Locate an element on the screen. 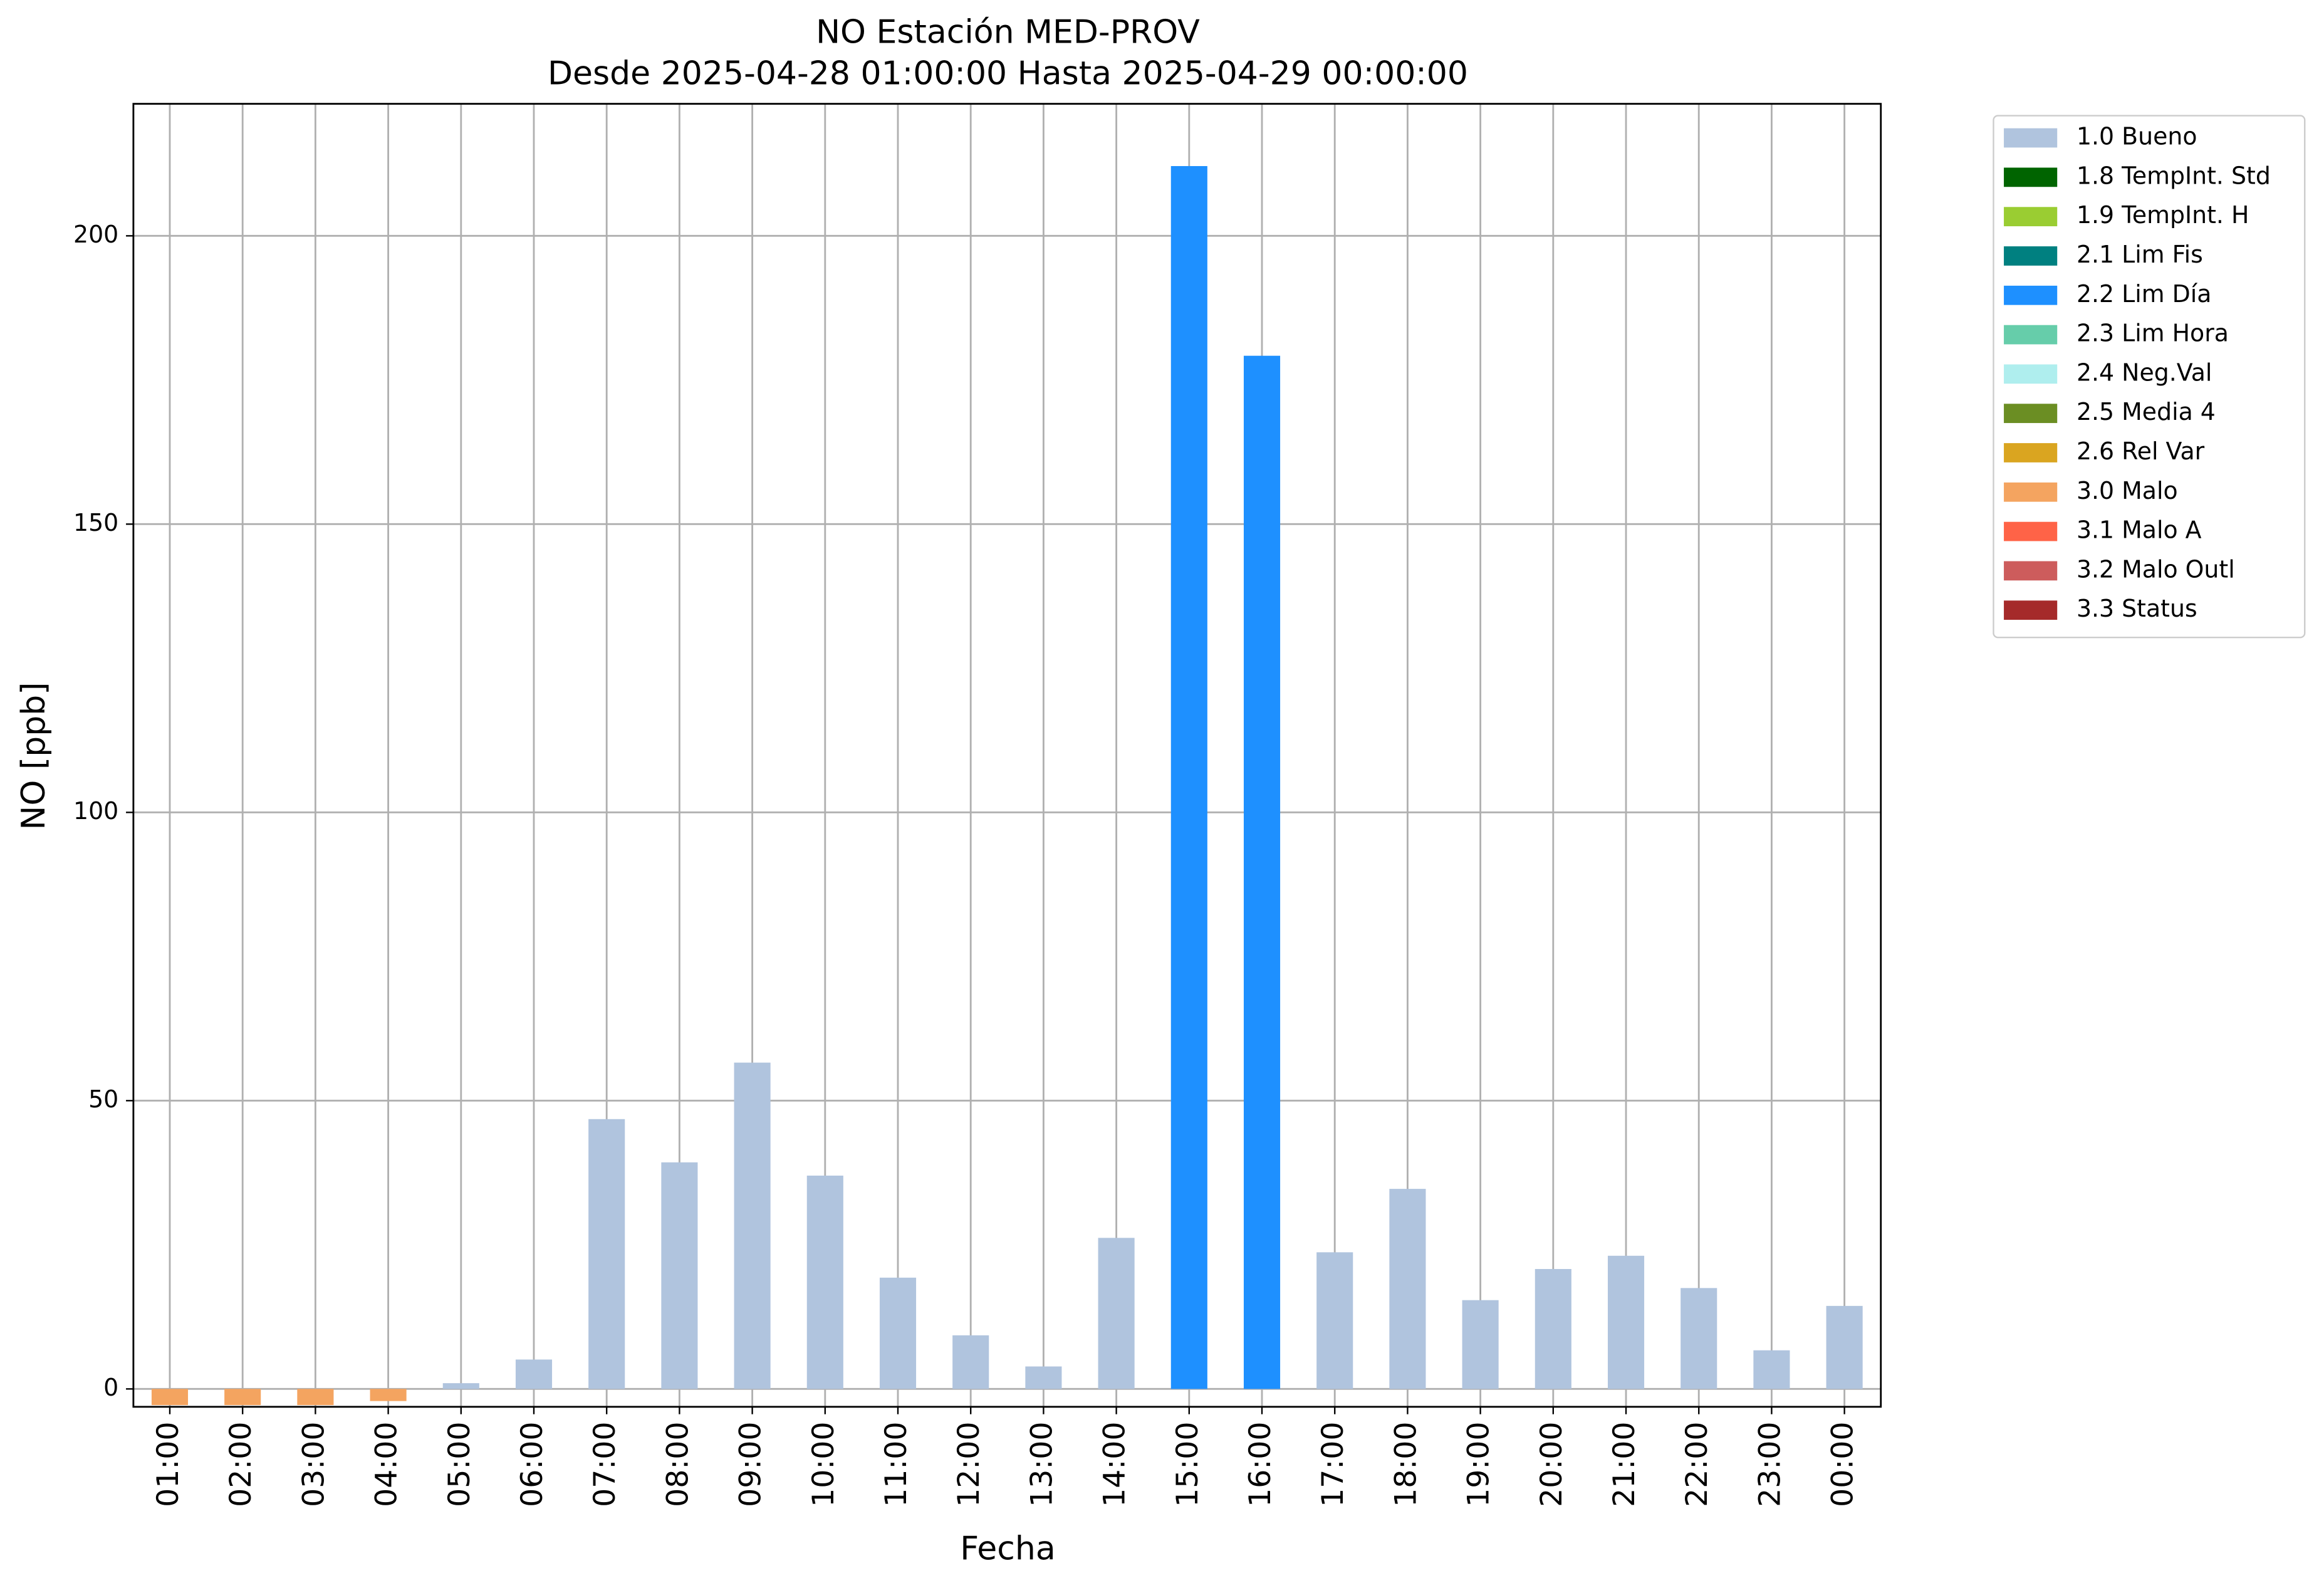 This screenshot has height=1588, width=2324. legend-label: 3.3 Status is located at coordinates (2136, 609).